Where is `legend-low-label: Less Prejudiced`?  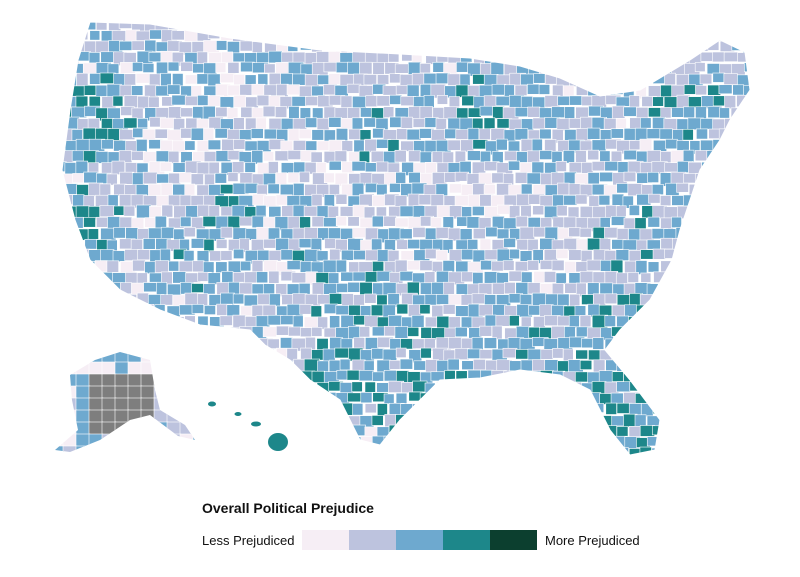 legend-low-label: Less Prejudiced is located at coordinates (248, 540).